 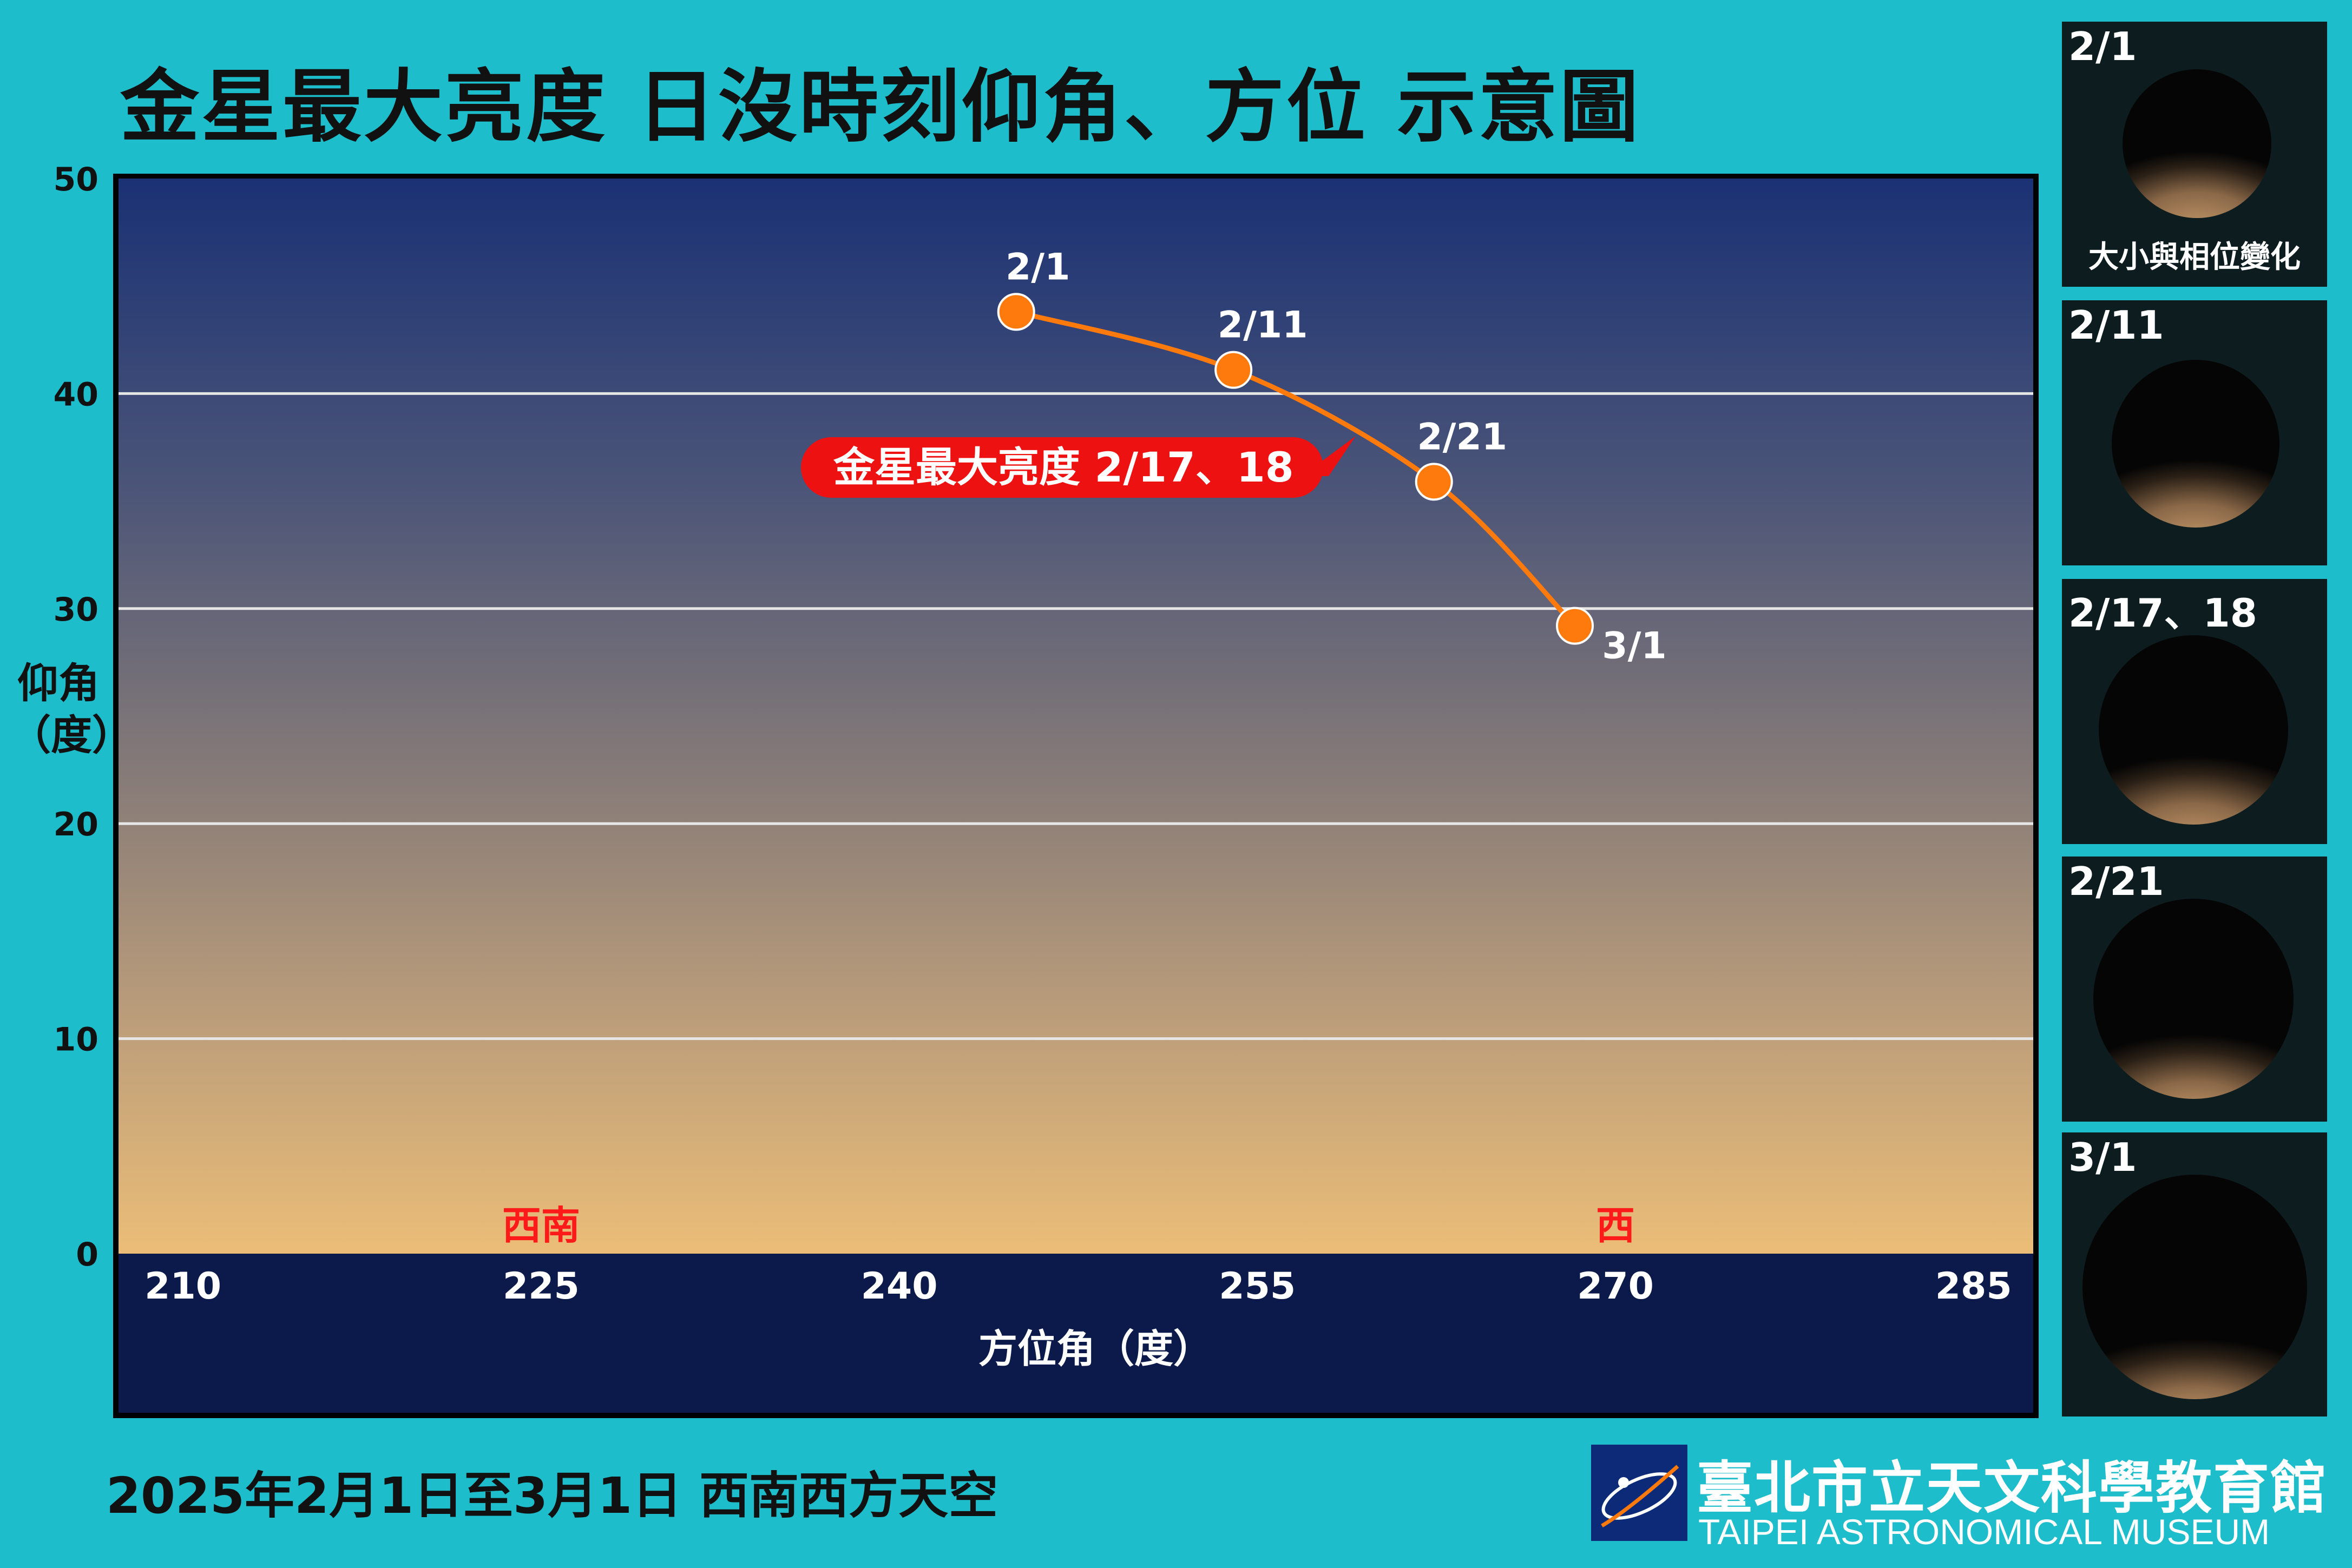 What do you see at coordinates (76, 180) in the screenshot?
I see `y-tick-label: 50` at bounding box center [76, 180].